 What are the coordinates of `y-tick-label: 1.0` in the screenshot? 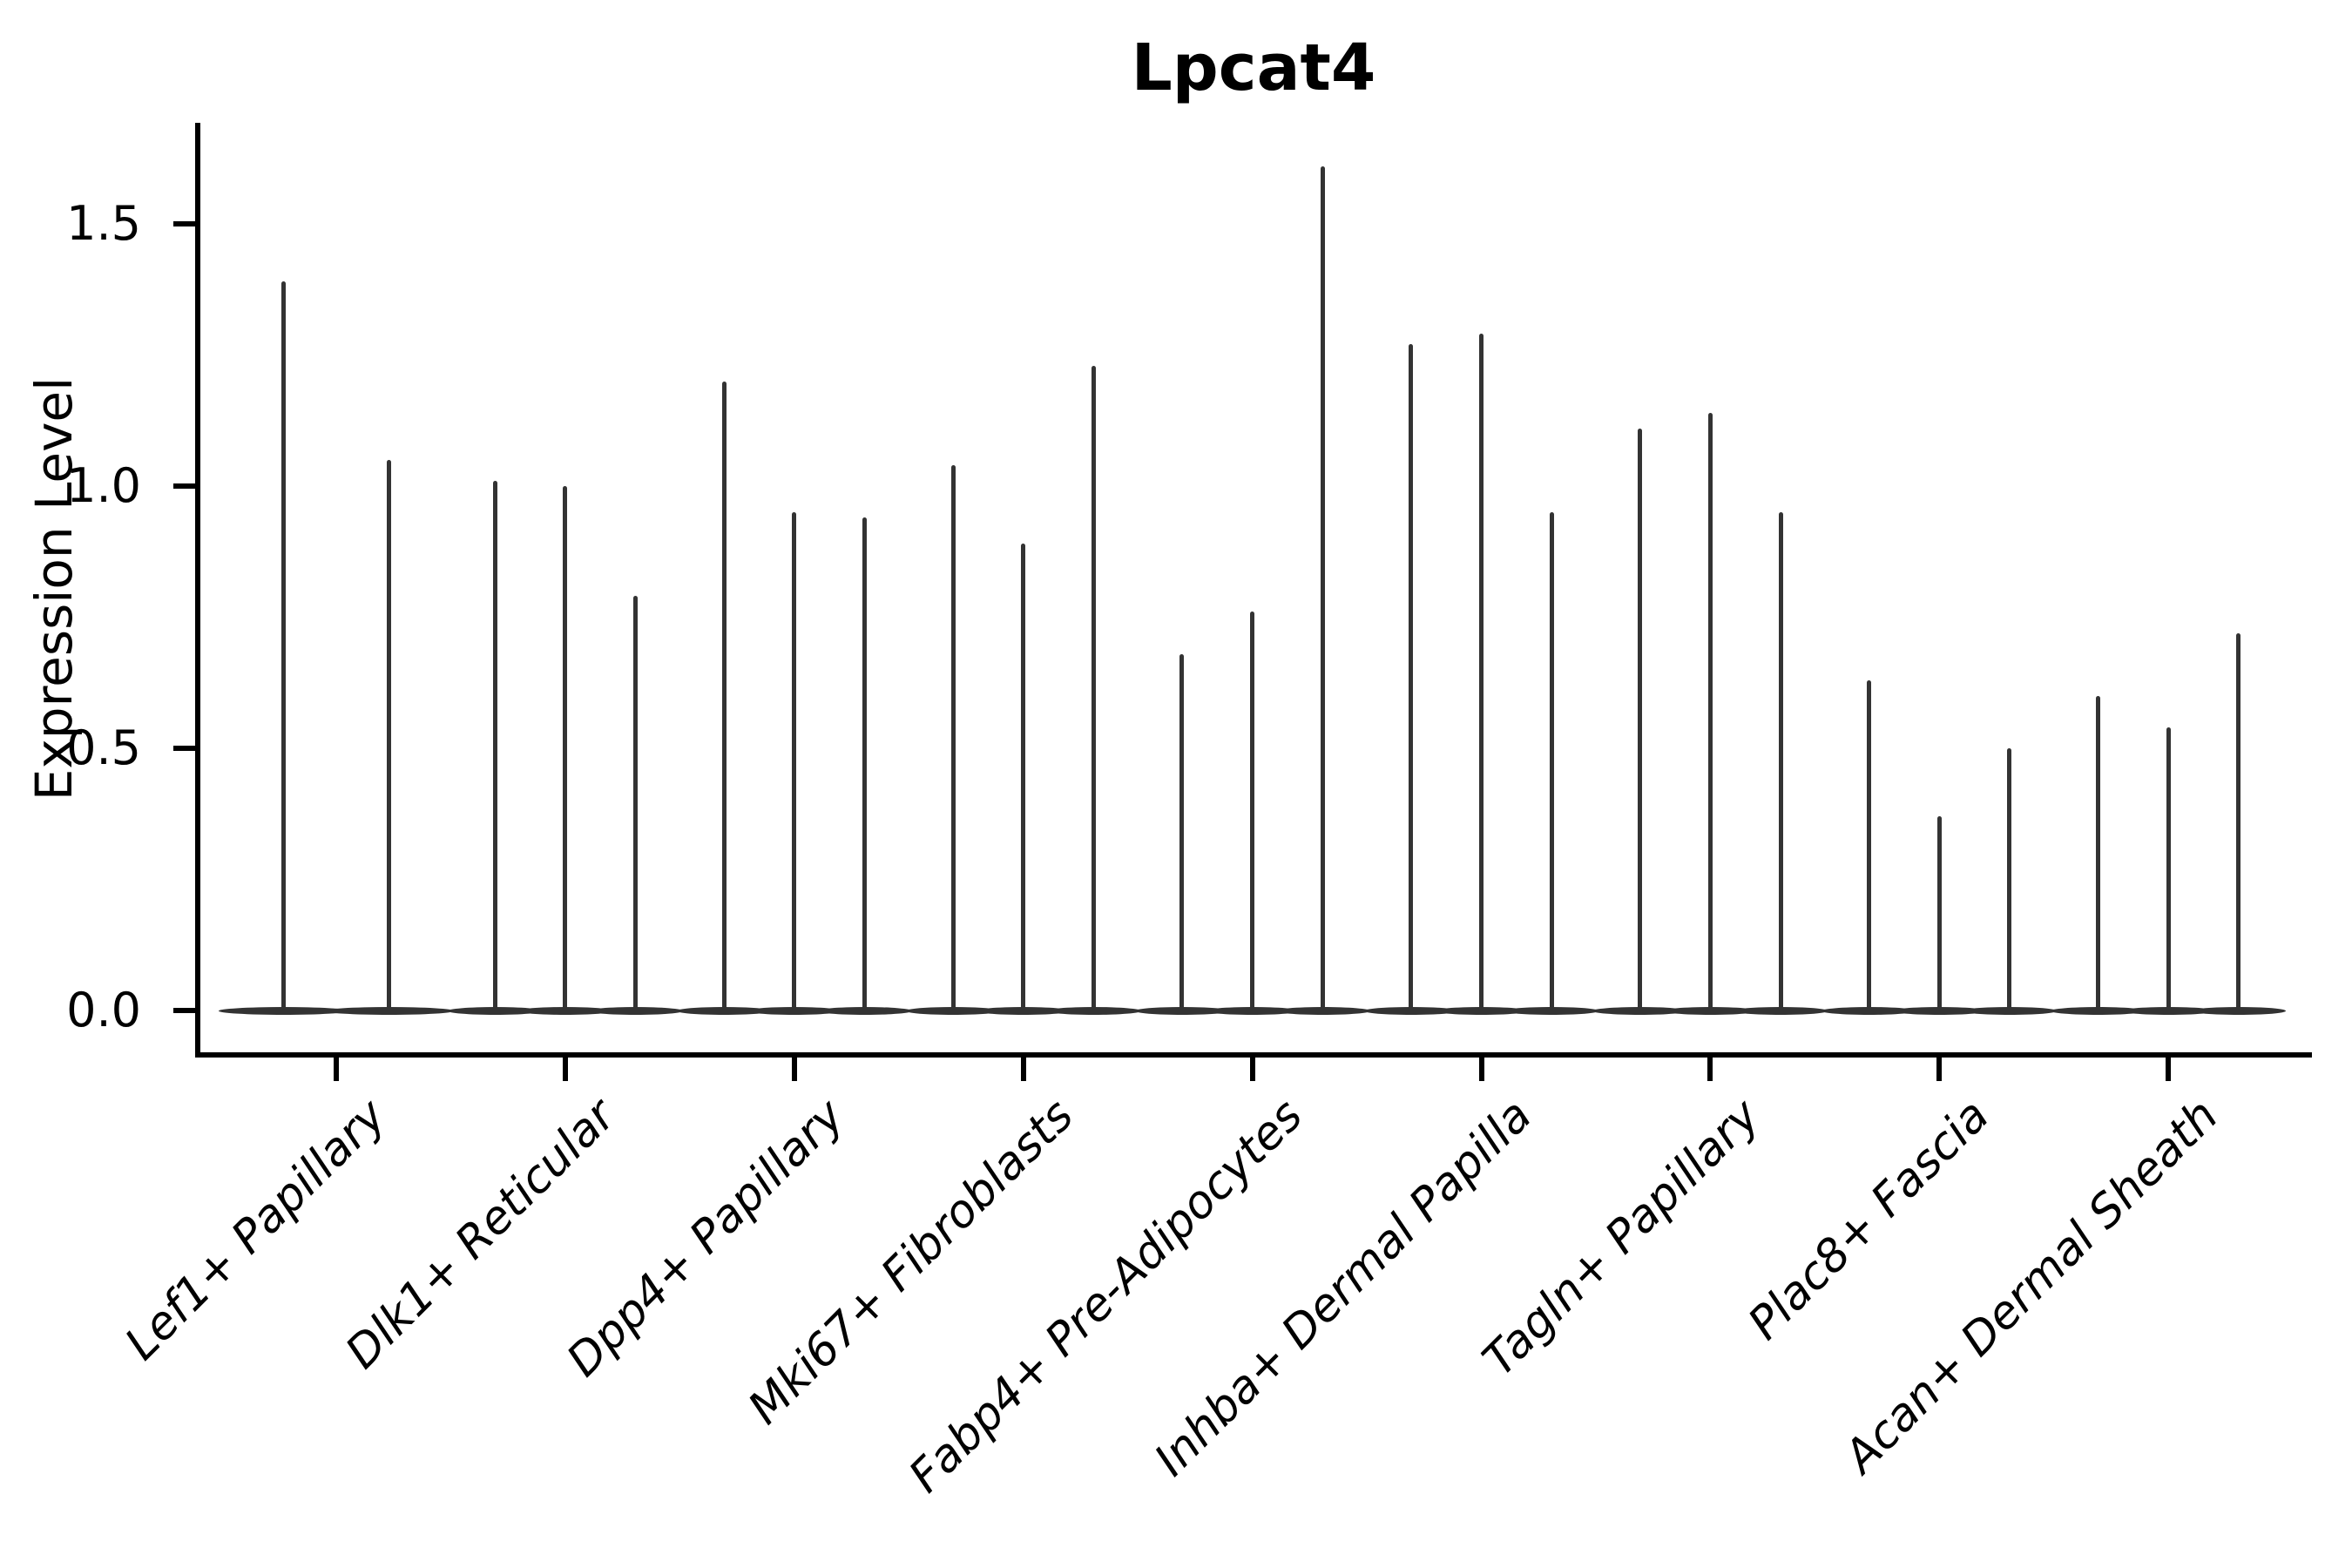 It's located at (103, 485).